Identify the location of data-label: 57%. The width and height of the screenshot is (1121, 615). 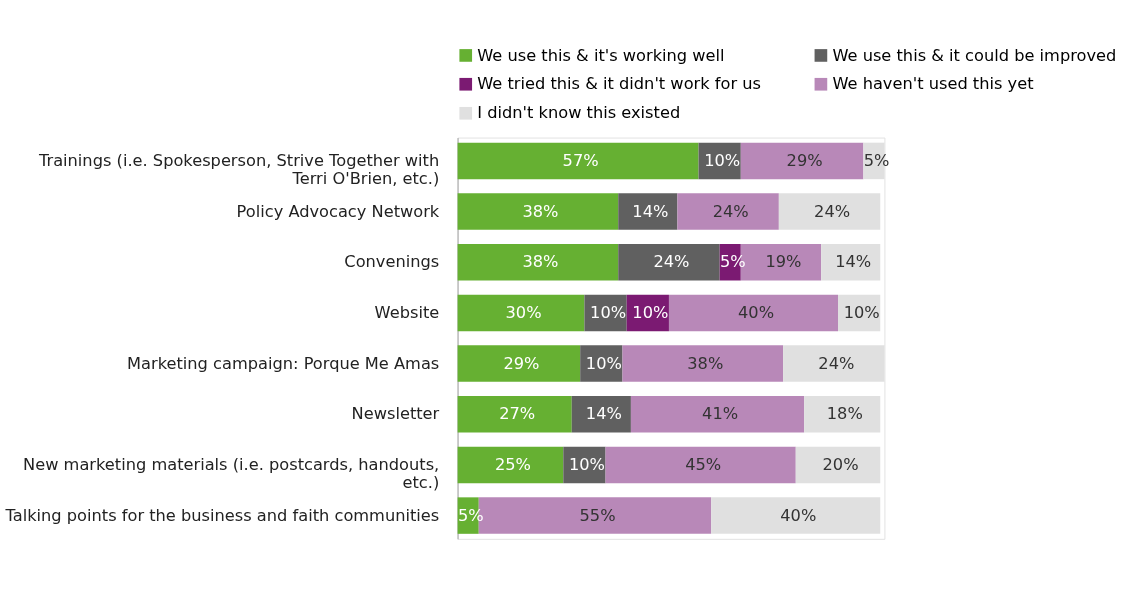
(580, 161).